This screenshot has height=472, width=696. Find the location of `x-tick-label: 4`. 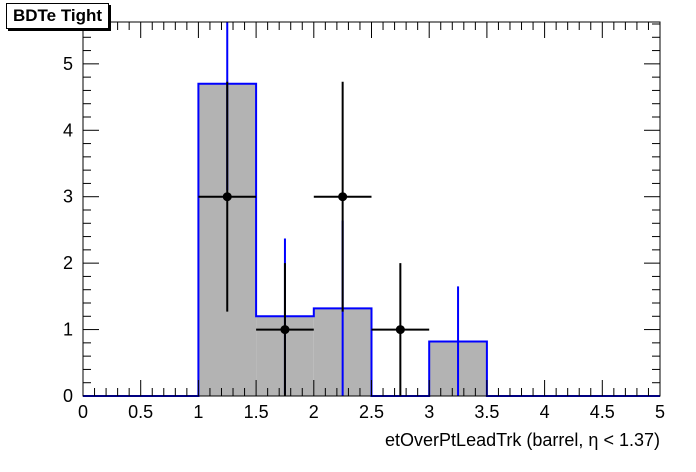

x-tick-label: 4 is located at coordinates (545, 412).